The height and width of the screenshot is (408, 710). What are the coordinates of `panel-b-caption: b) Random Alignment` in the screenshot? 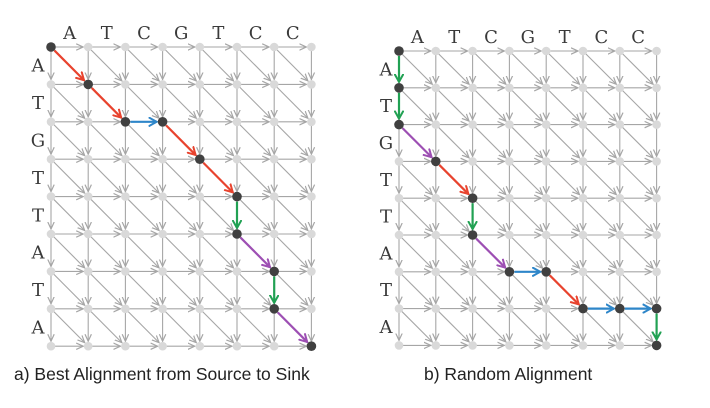 It's located at (508, 374).